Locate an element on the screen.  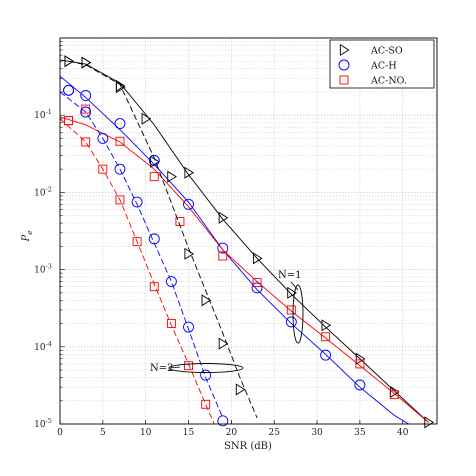
x-tick-label: 5 is located at coordinates (103, 433).